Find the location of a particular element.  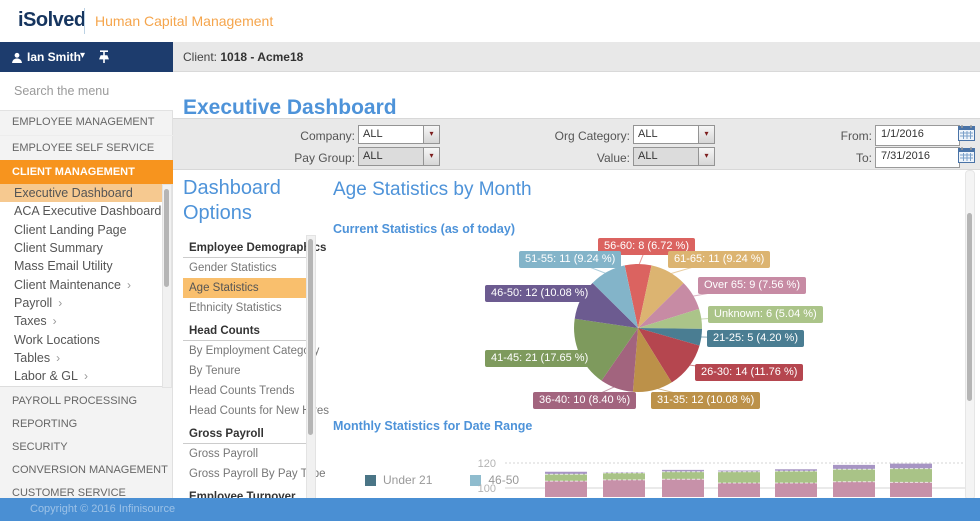

sidebar-item-employee-self-service: EMPLOYEE SELF SERVICE is located at coordinates (86, 149).